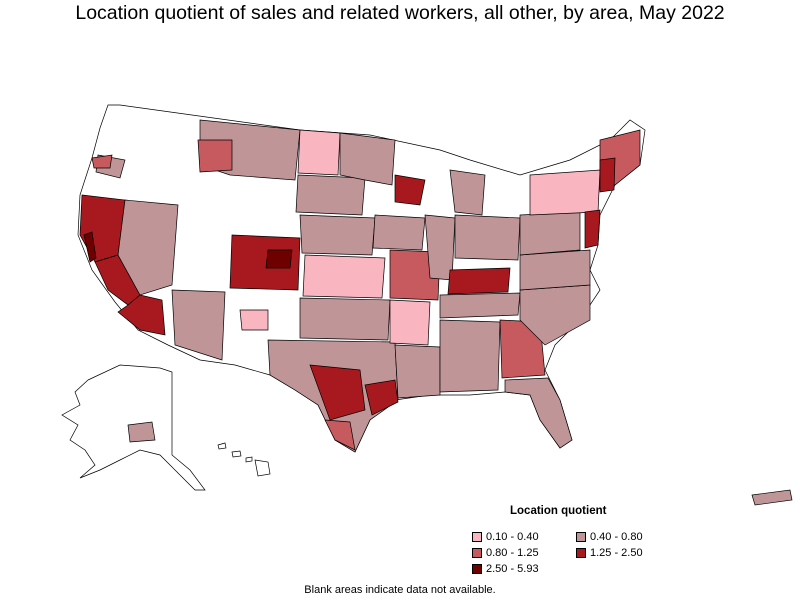  Describe the element at coordinates (244, 459) in the screenshot. I see `hawaii` at that location.